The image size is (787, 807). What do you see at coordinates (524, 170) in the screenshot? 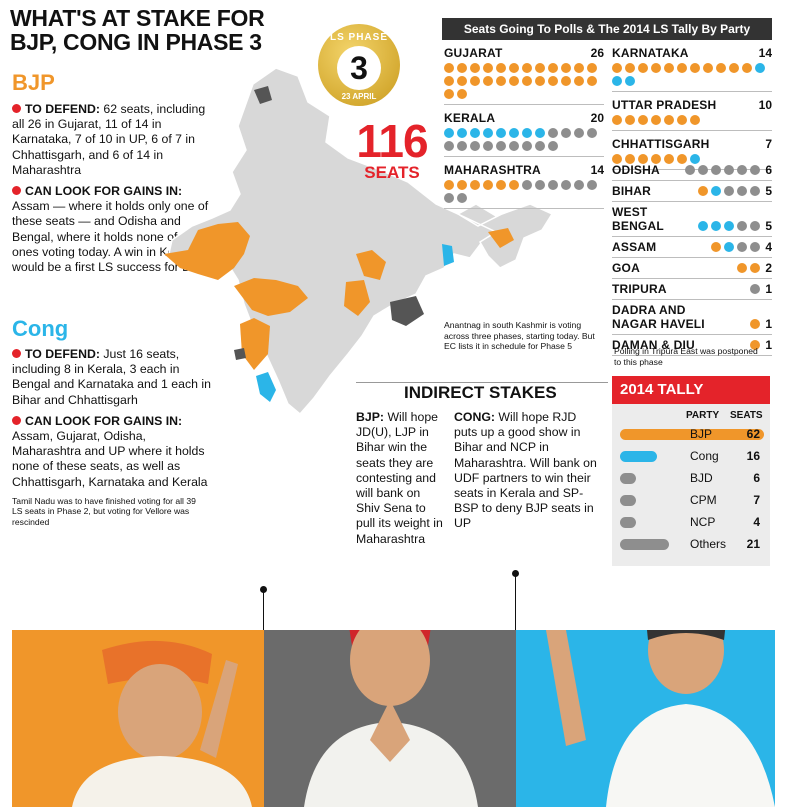
I see `state-row: MAHARASHTRA 14` at bounding box center [524, 170].